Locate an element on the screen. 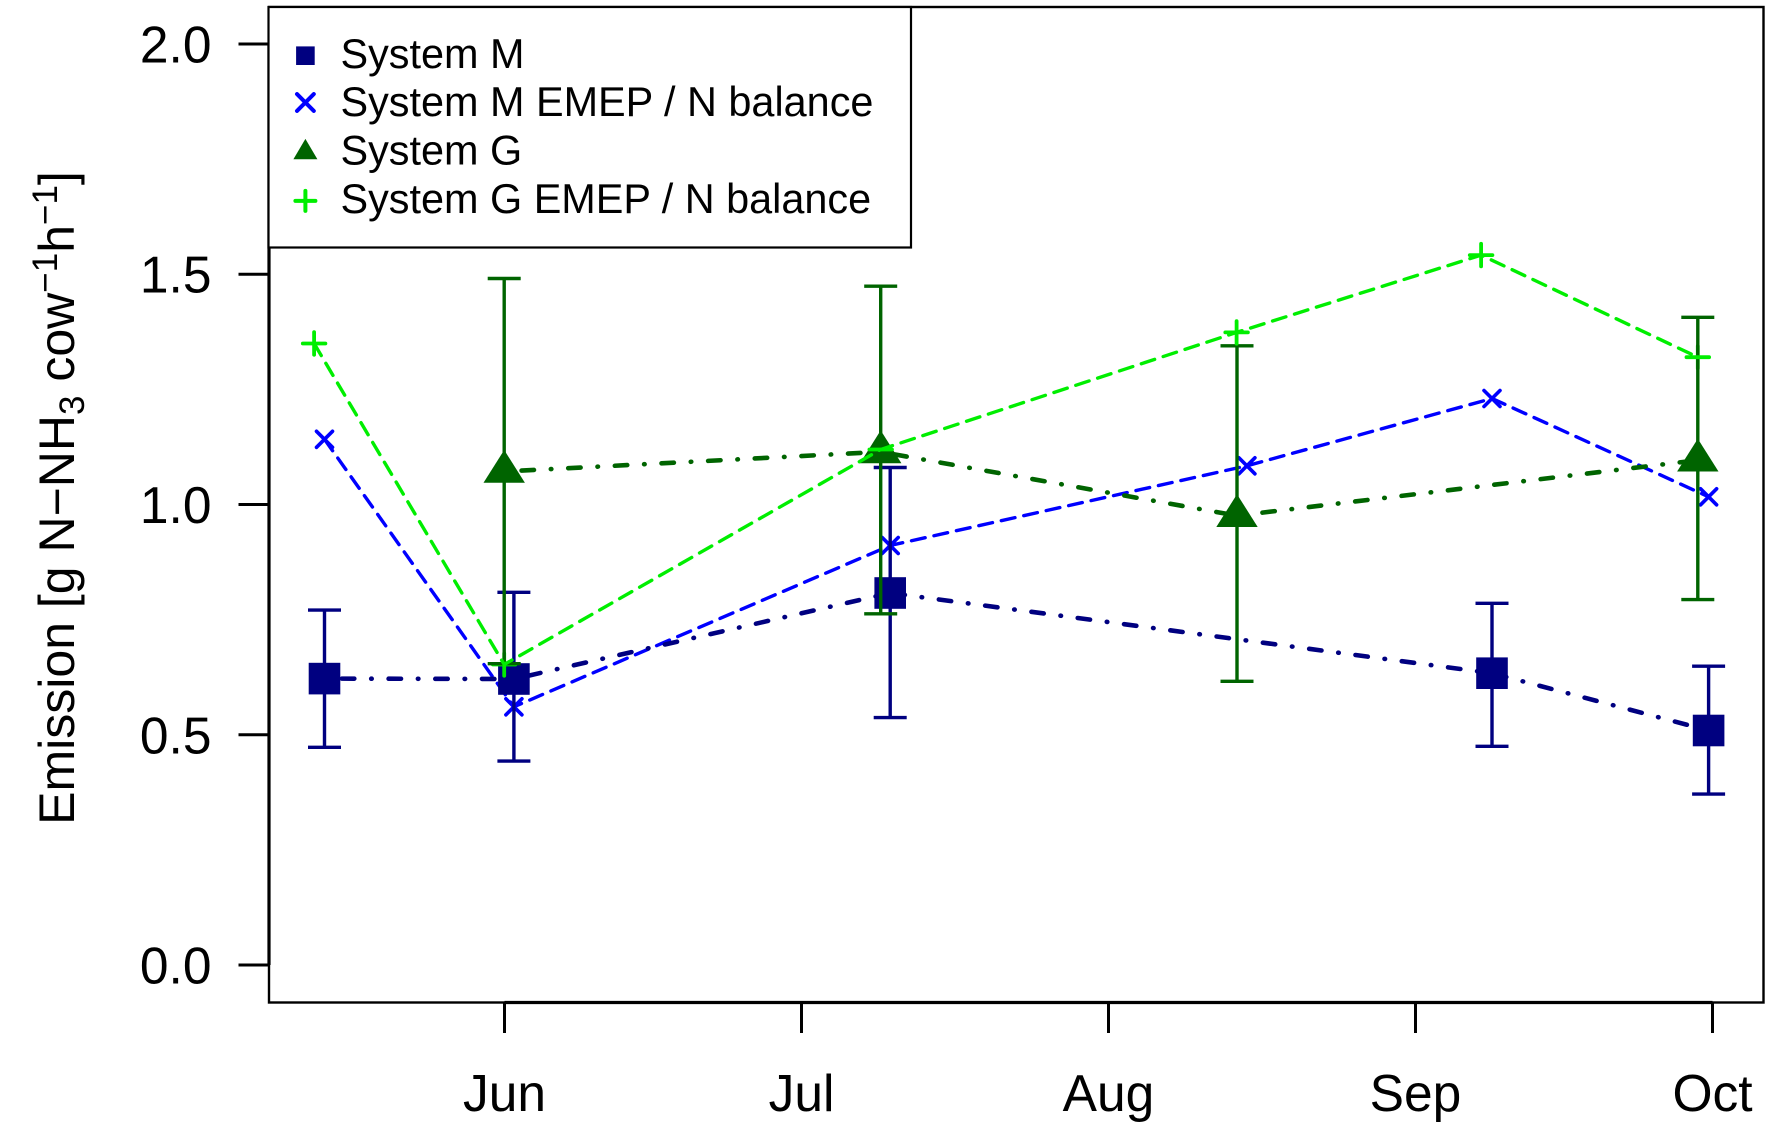 The image size is (1774, 1126). svg-text: System G is located at coordinates (432, 151).